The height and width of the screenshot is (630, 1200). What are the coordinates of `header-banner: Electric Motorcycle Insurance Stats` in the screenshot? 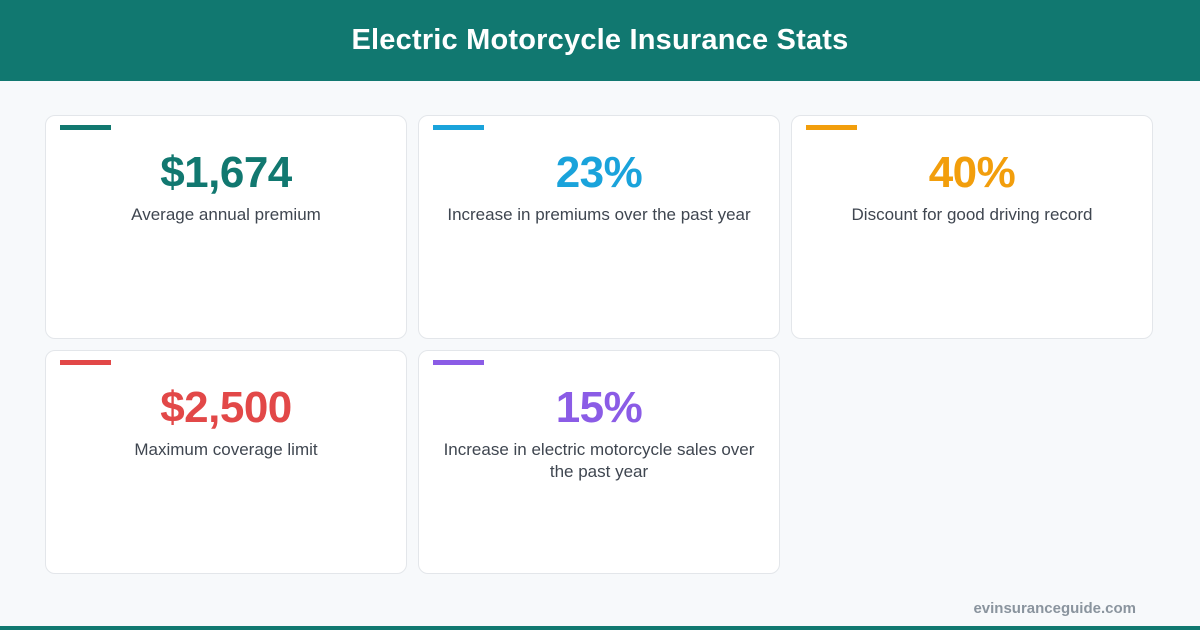 It's located at (600, 40).